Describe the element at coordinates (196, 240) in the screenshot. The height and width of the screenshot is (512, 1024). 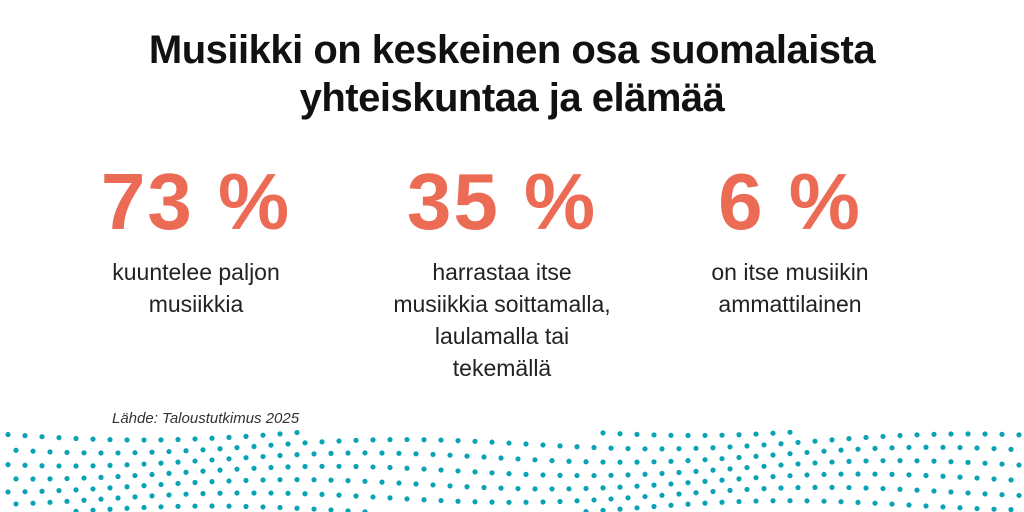
I see `stat-listeners: 73 % kuuntelee paljon musiikkia` at that location.